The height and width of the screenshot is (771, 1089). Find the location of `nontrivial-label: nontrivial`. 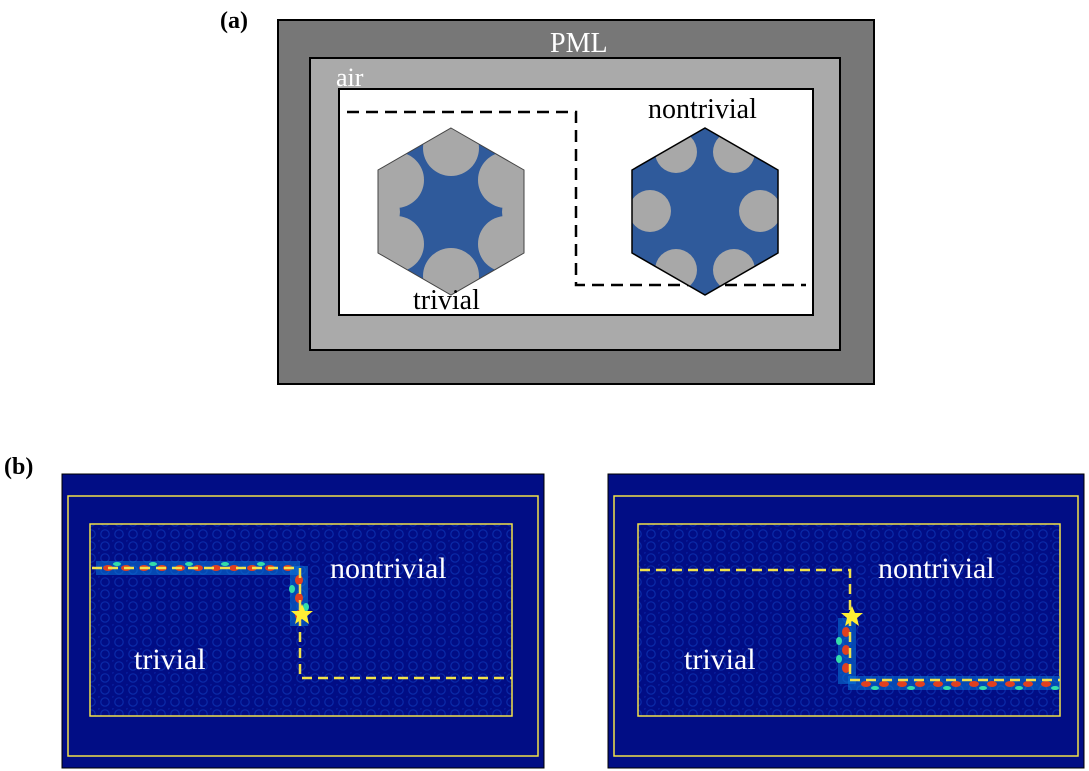

nontrivial-label: nontrivial is located at coordinates (702, 109).